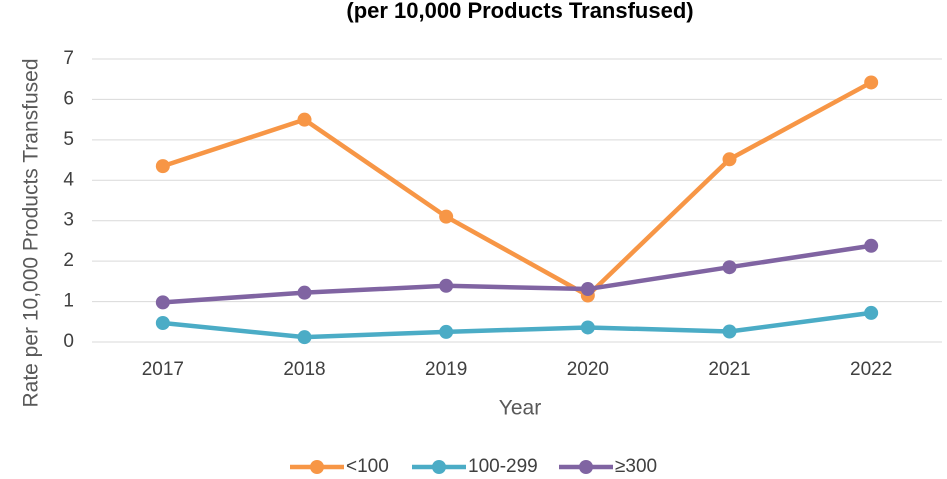 This screenshot has width=947, height=479. I want to click on x-tick-label: 2019, so click(446, 369).